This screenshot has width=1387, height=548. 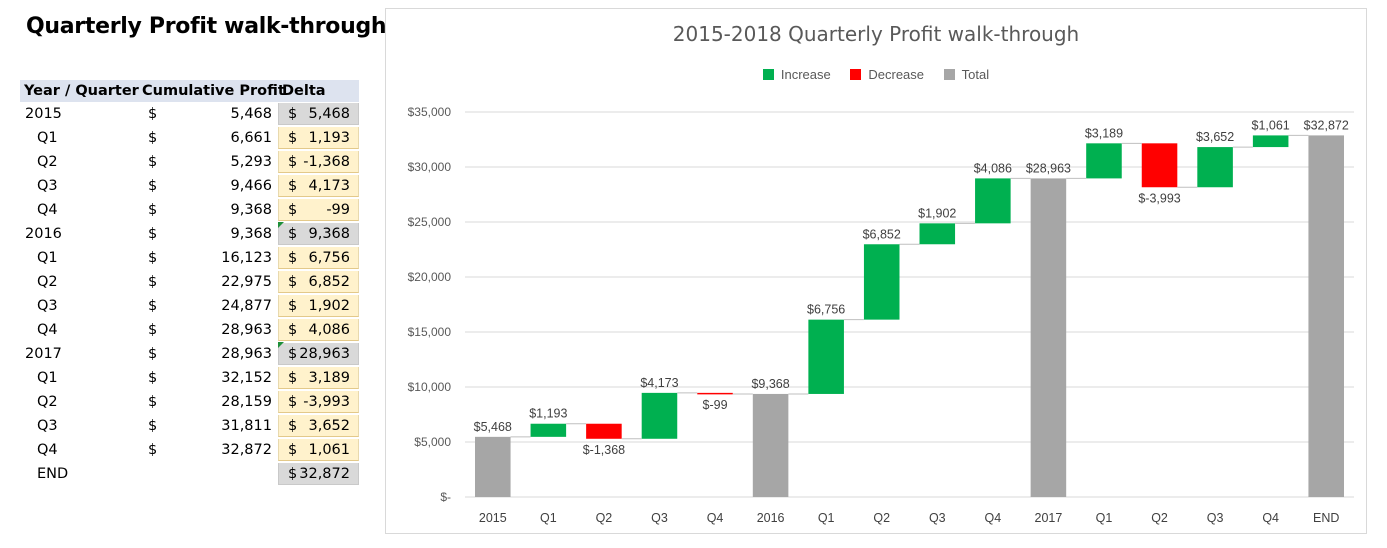 What do you see at coordinates (1048, 168) in the screenshot?
I see `data-label: $28,963` at bounding box center [1048, 168].